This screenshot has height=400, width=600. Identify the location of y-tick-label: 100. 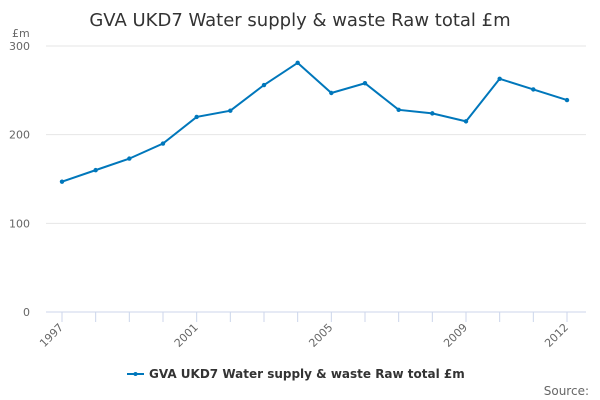
(19, 223).